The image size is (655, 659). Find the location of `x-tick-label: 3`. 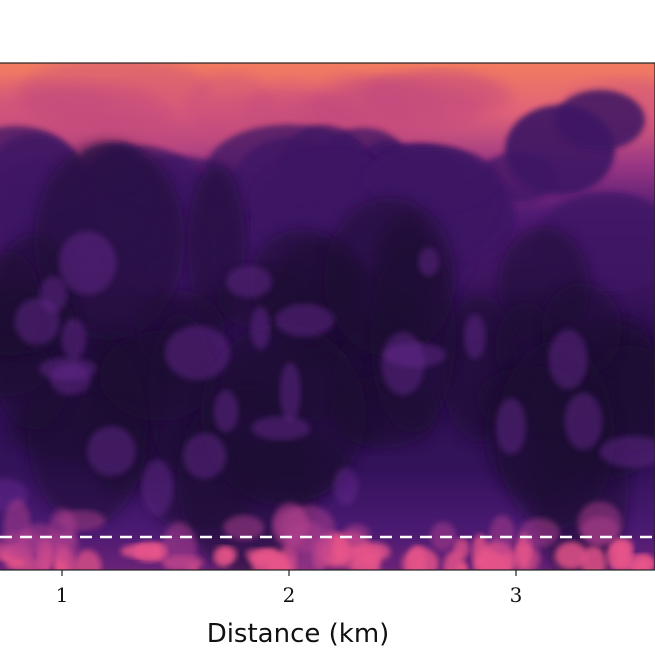

x-tick-label: 3 is located at coordinates (516, 595).